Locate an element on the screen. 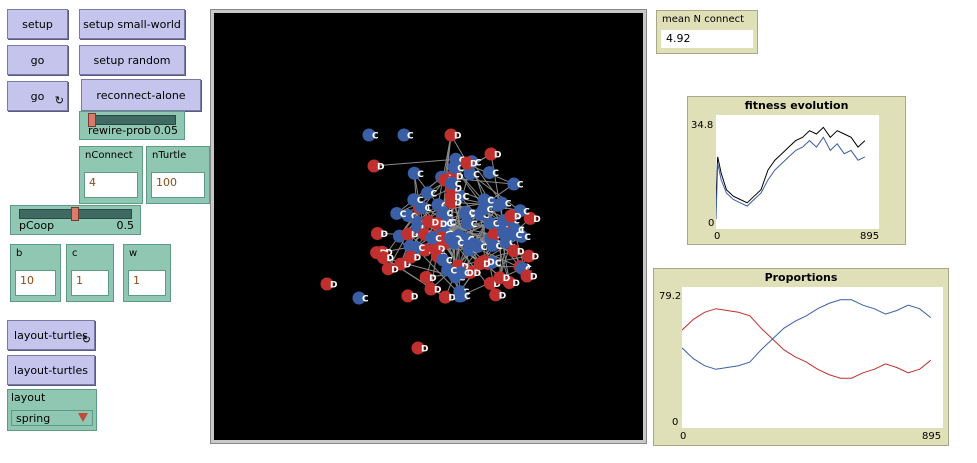 The height and width of the screenshot is (463, 977). layout-turtles-button: layout-turtles is located at coordinates (51, 370).